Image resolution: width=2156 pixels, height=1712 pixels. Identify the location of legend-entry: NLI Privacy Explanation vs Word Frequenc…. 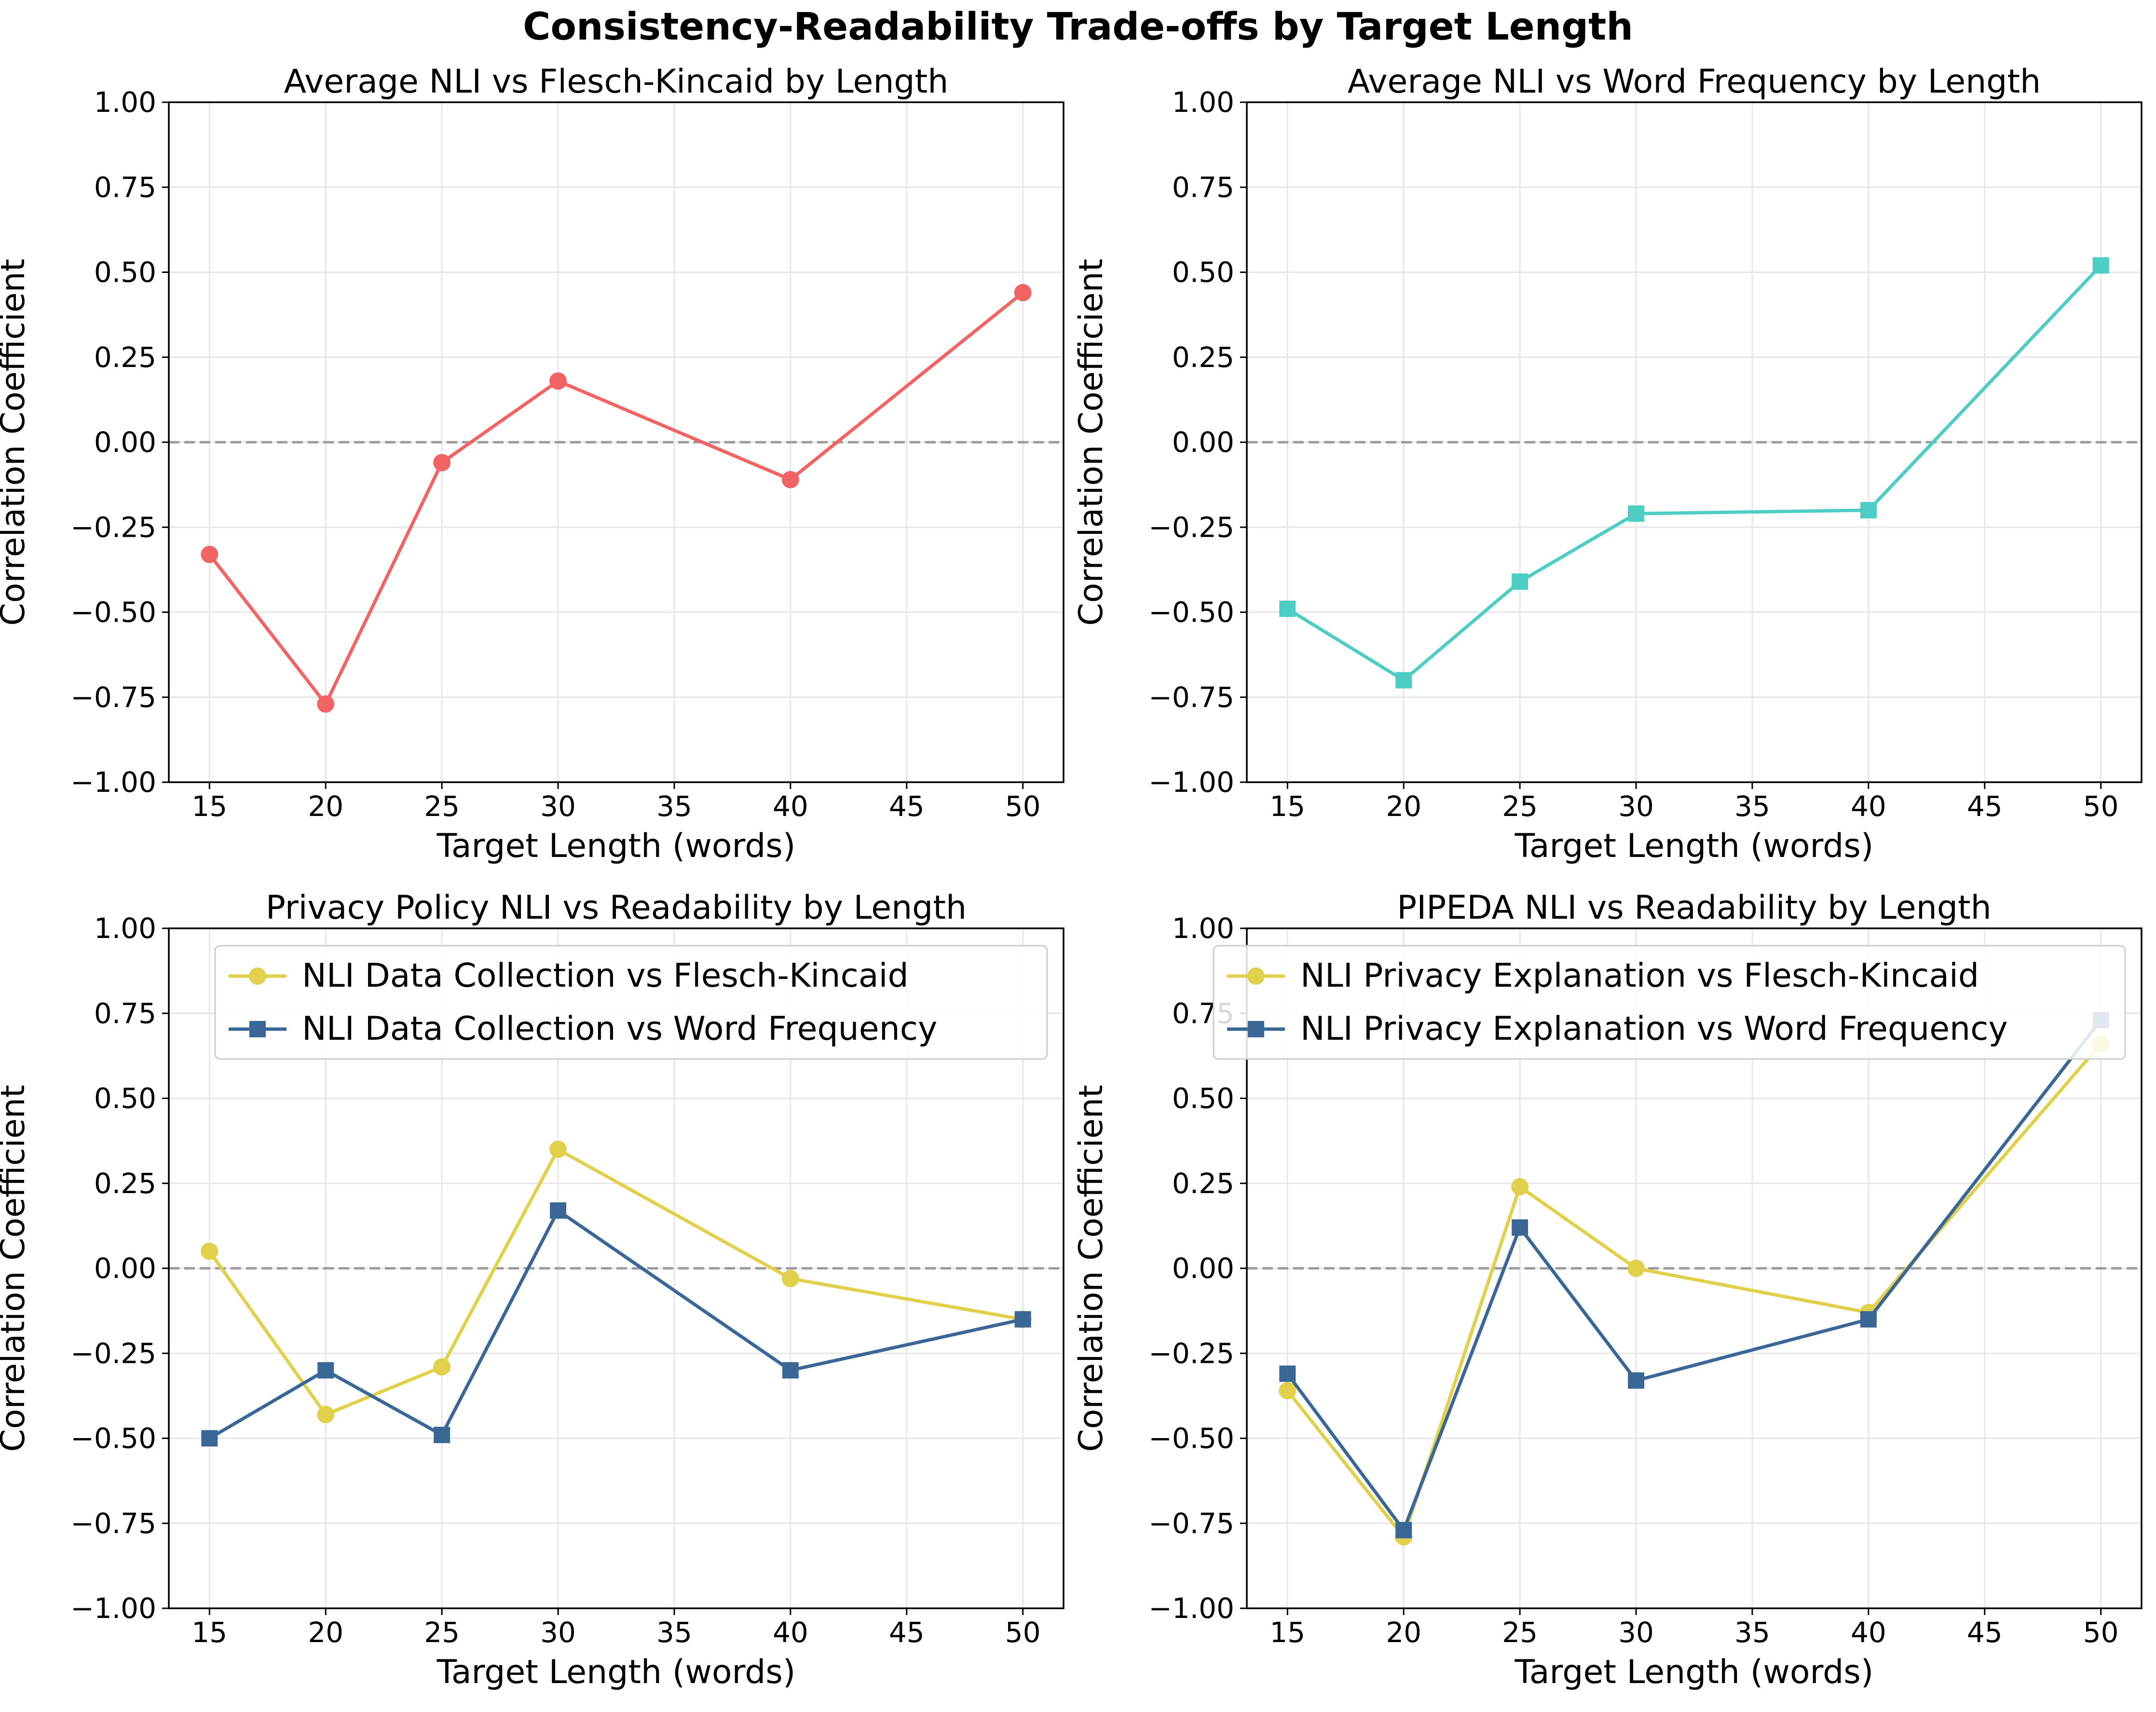
(1654, 1029).